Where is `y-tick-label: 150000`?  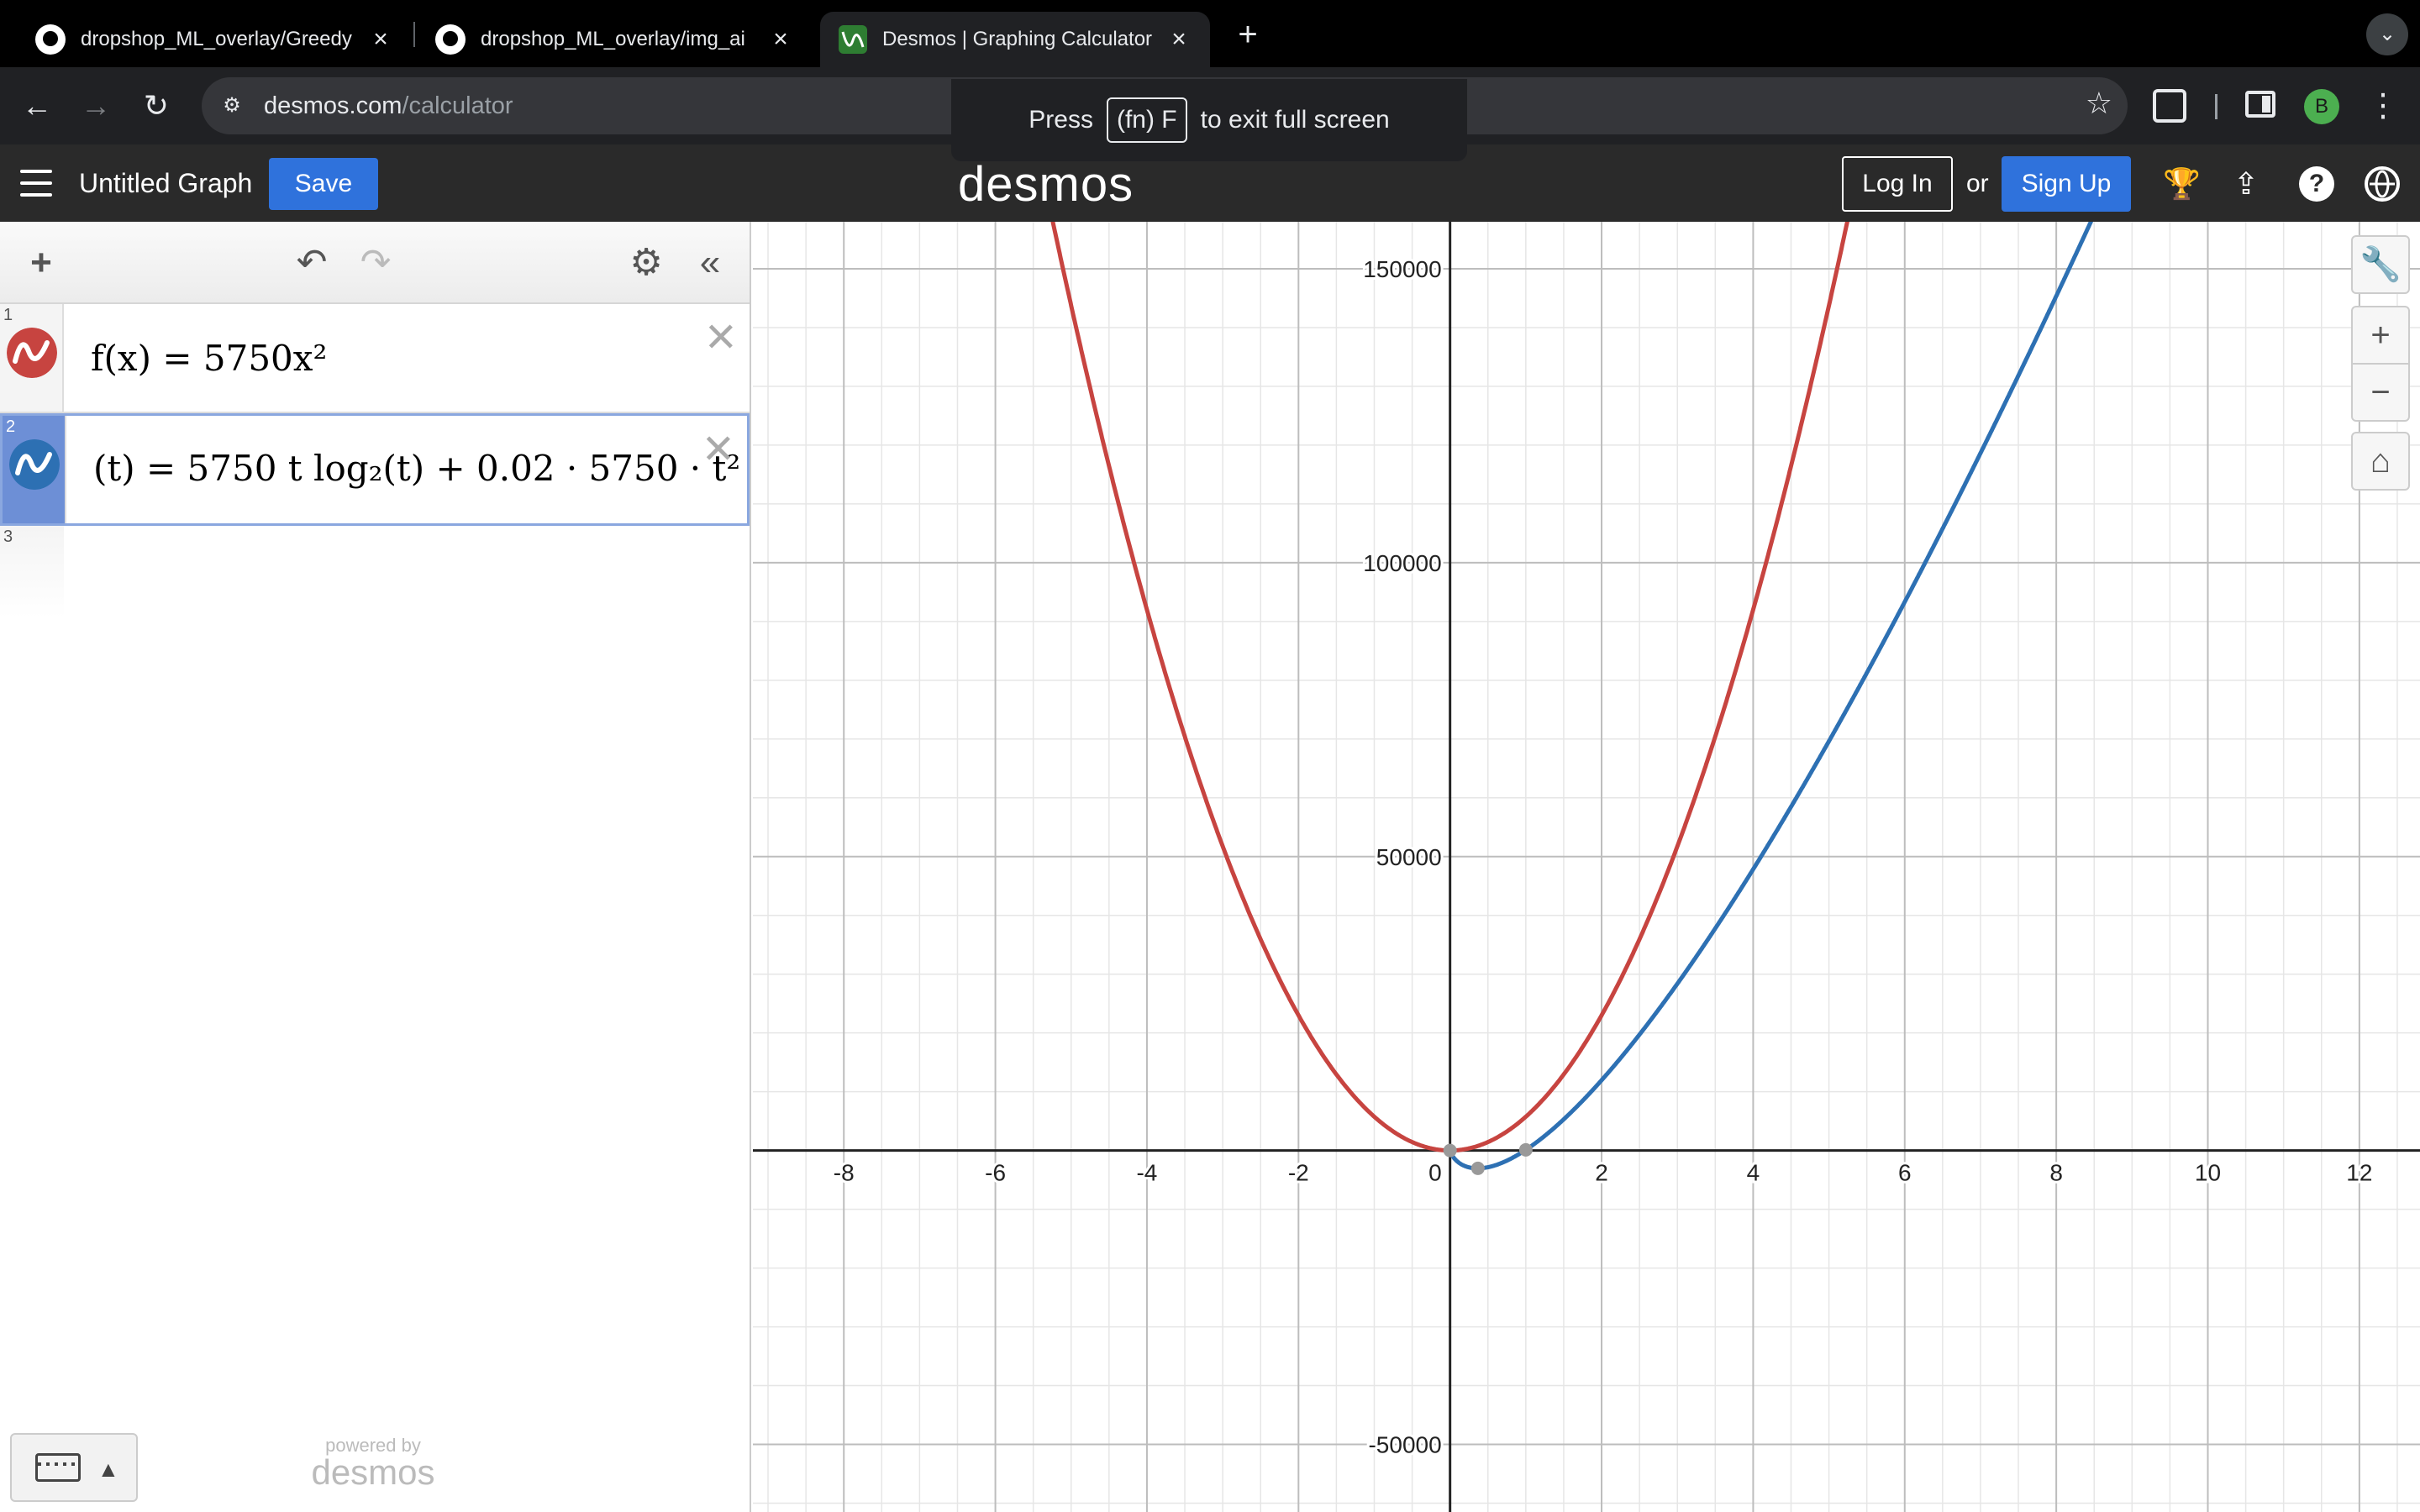 y-tick-label: 150000 is located at coordinates (1402, 269).